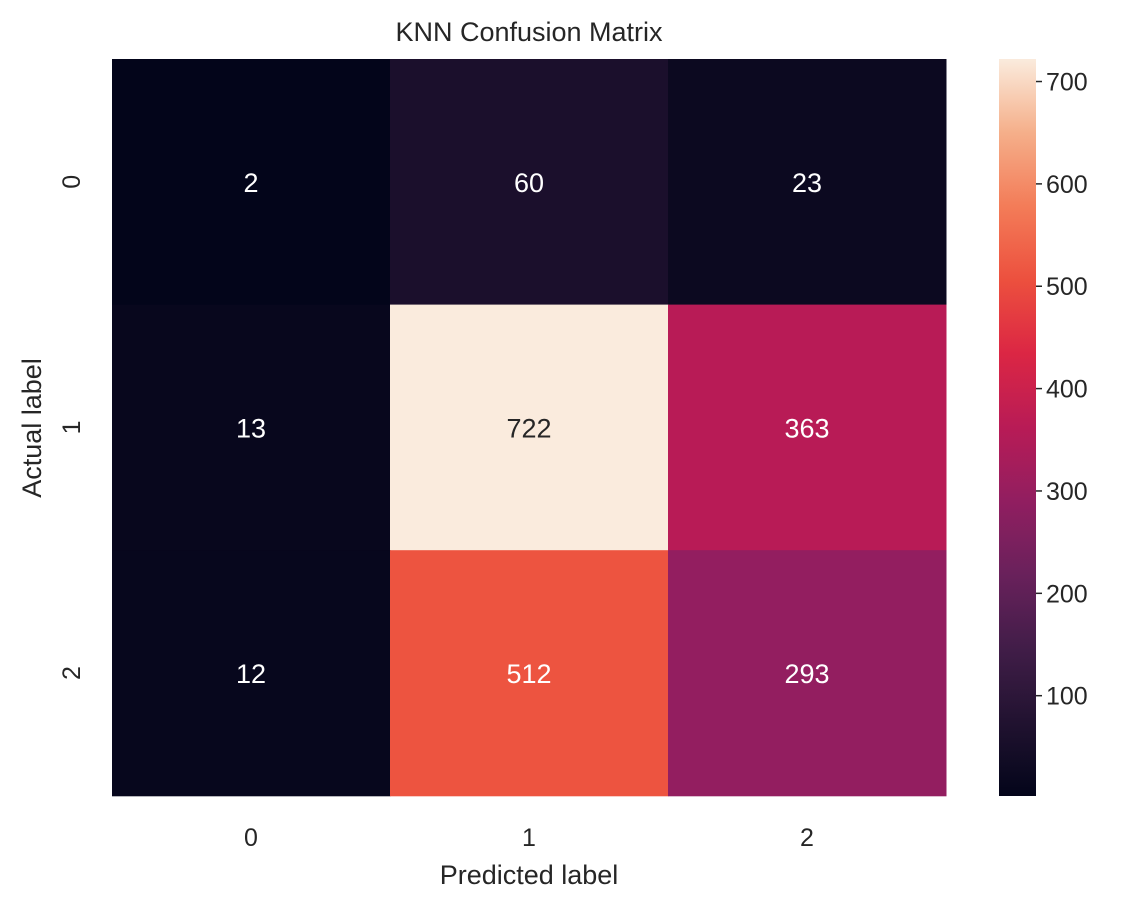 The image size is (1128, 914). I want to click on y-tick-label: 1, so click(72, 427).